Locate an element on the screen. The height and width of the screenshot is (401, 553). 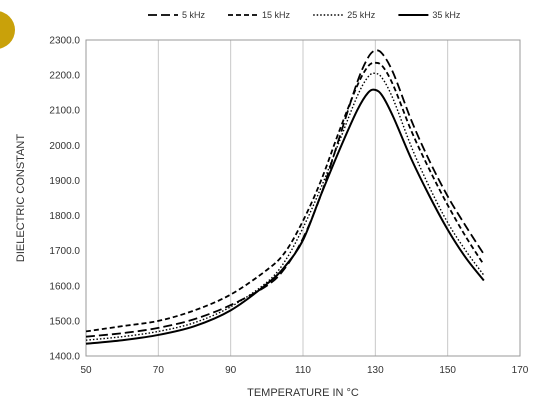
corner-badge-icon is located at coordinates (7, 30).